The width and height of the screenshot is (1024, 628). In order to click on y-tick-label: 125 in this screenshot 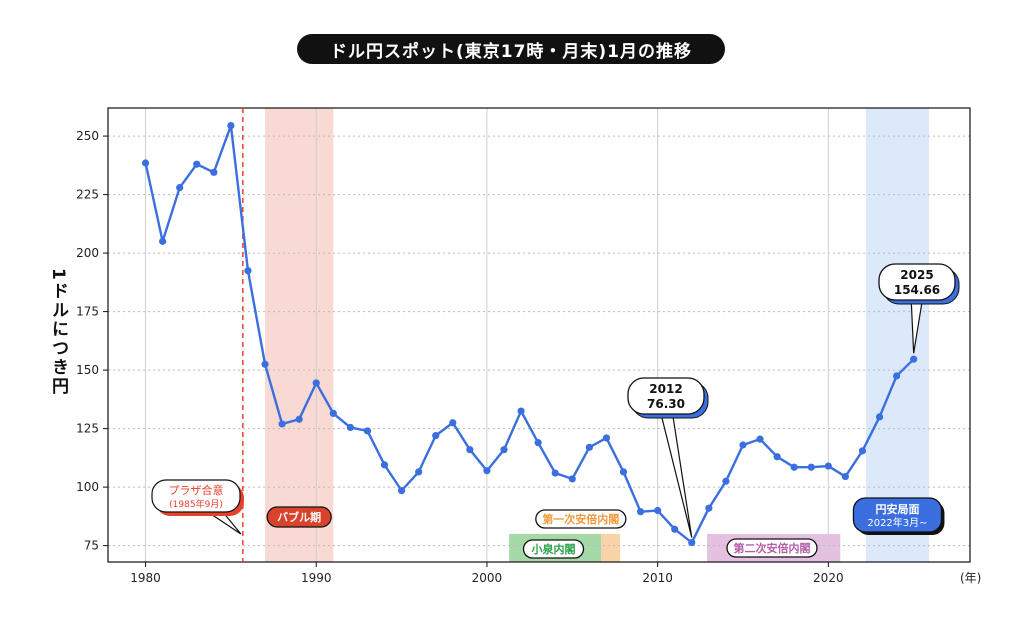, I will do `click(87, 429)`.